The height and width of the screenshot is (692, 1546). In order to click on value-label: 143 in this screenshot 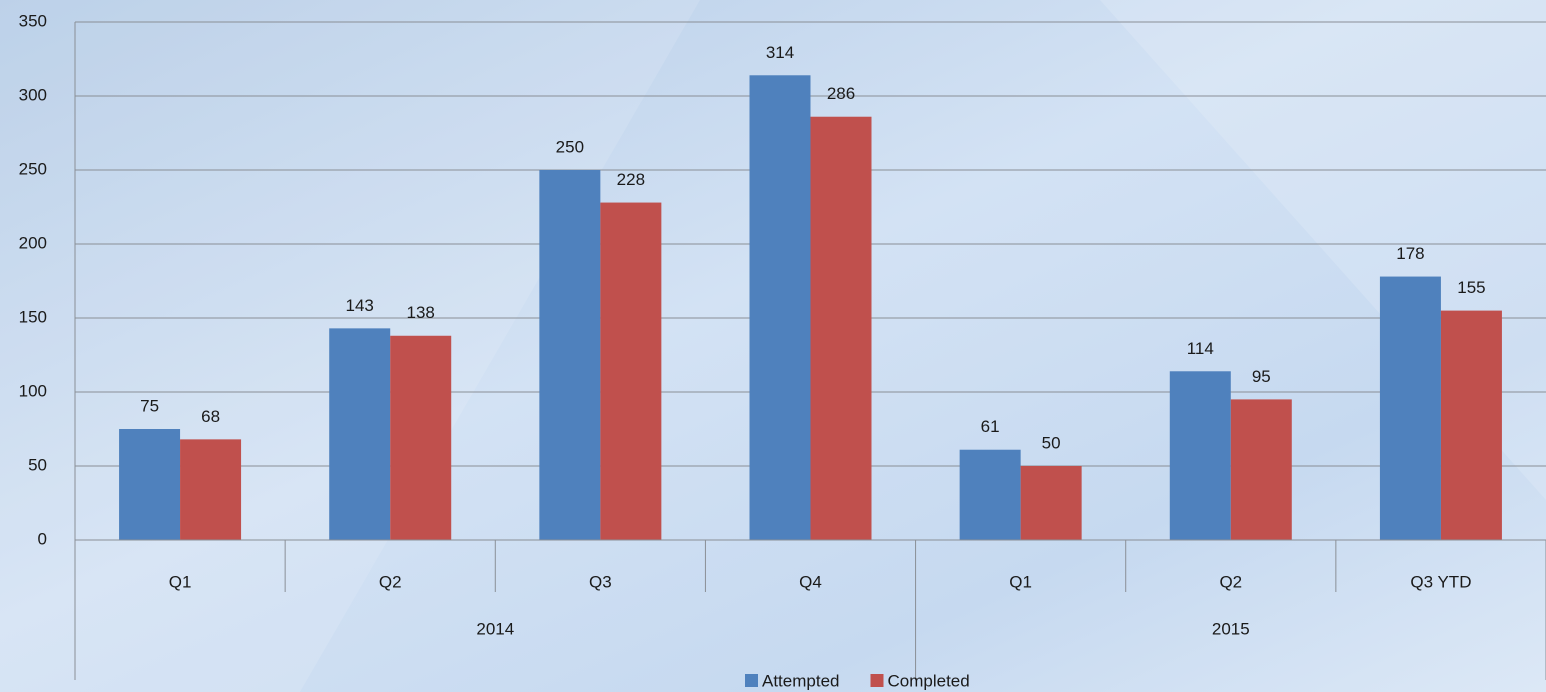, I will do `click(360, 305)`.